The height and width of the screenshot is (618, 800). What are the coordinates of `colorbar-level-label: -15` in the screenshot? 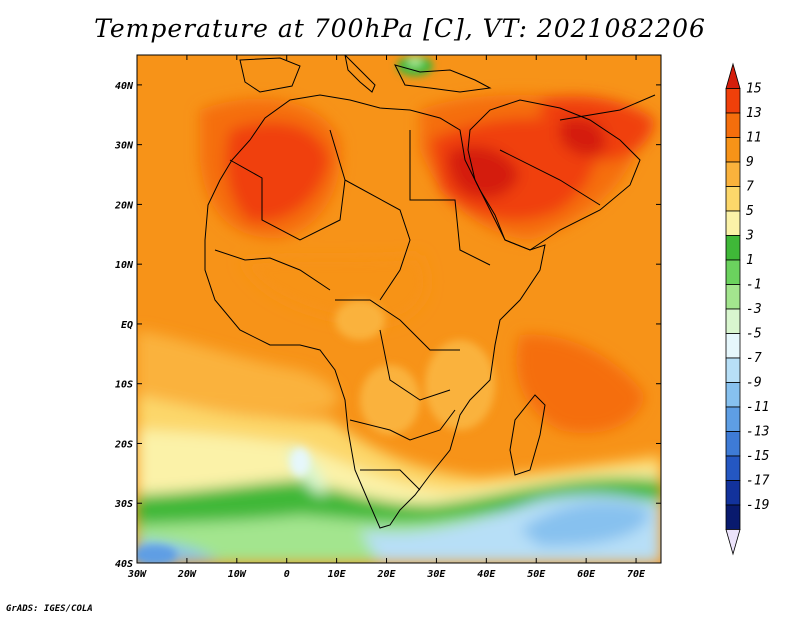 It's located at (758, 456).